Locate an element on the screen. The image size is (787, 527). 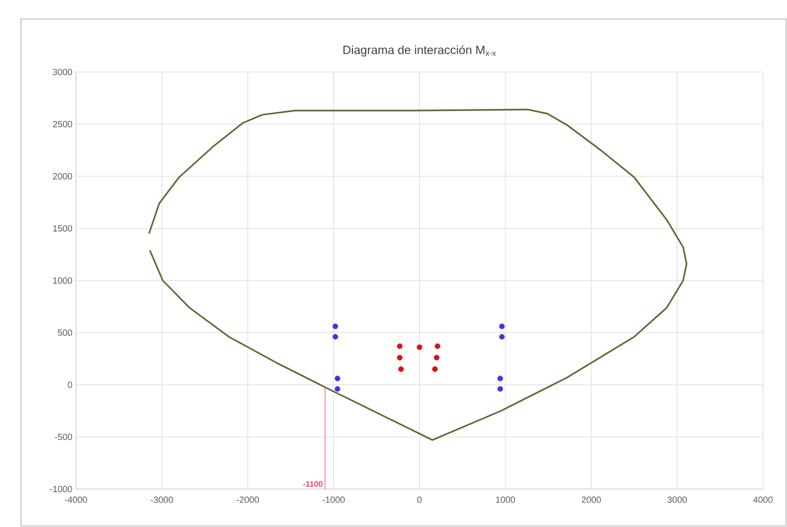
x-tick-label: 1000 is located at coordinates (506, 499).